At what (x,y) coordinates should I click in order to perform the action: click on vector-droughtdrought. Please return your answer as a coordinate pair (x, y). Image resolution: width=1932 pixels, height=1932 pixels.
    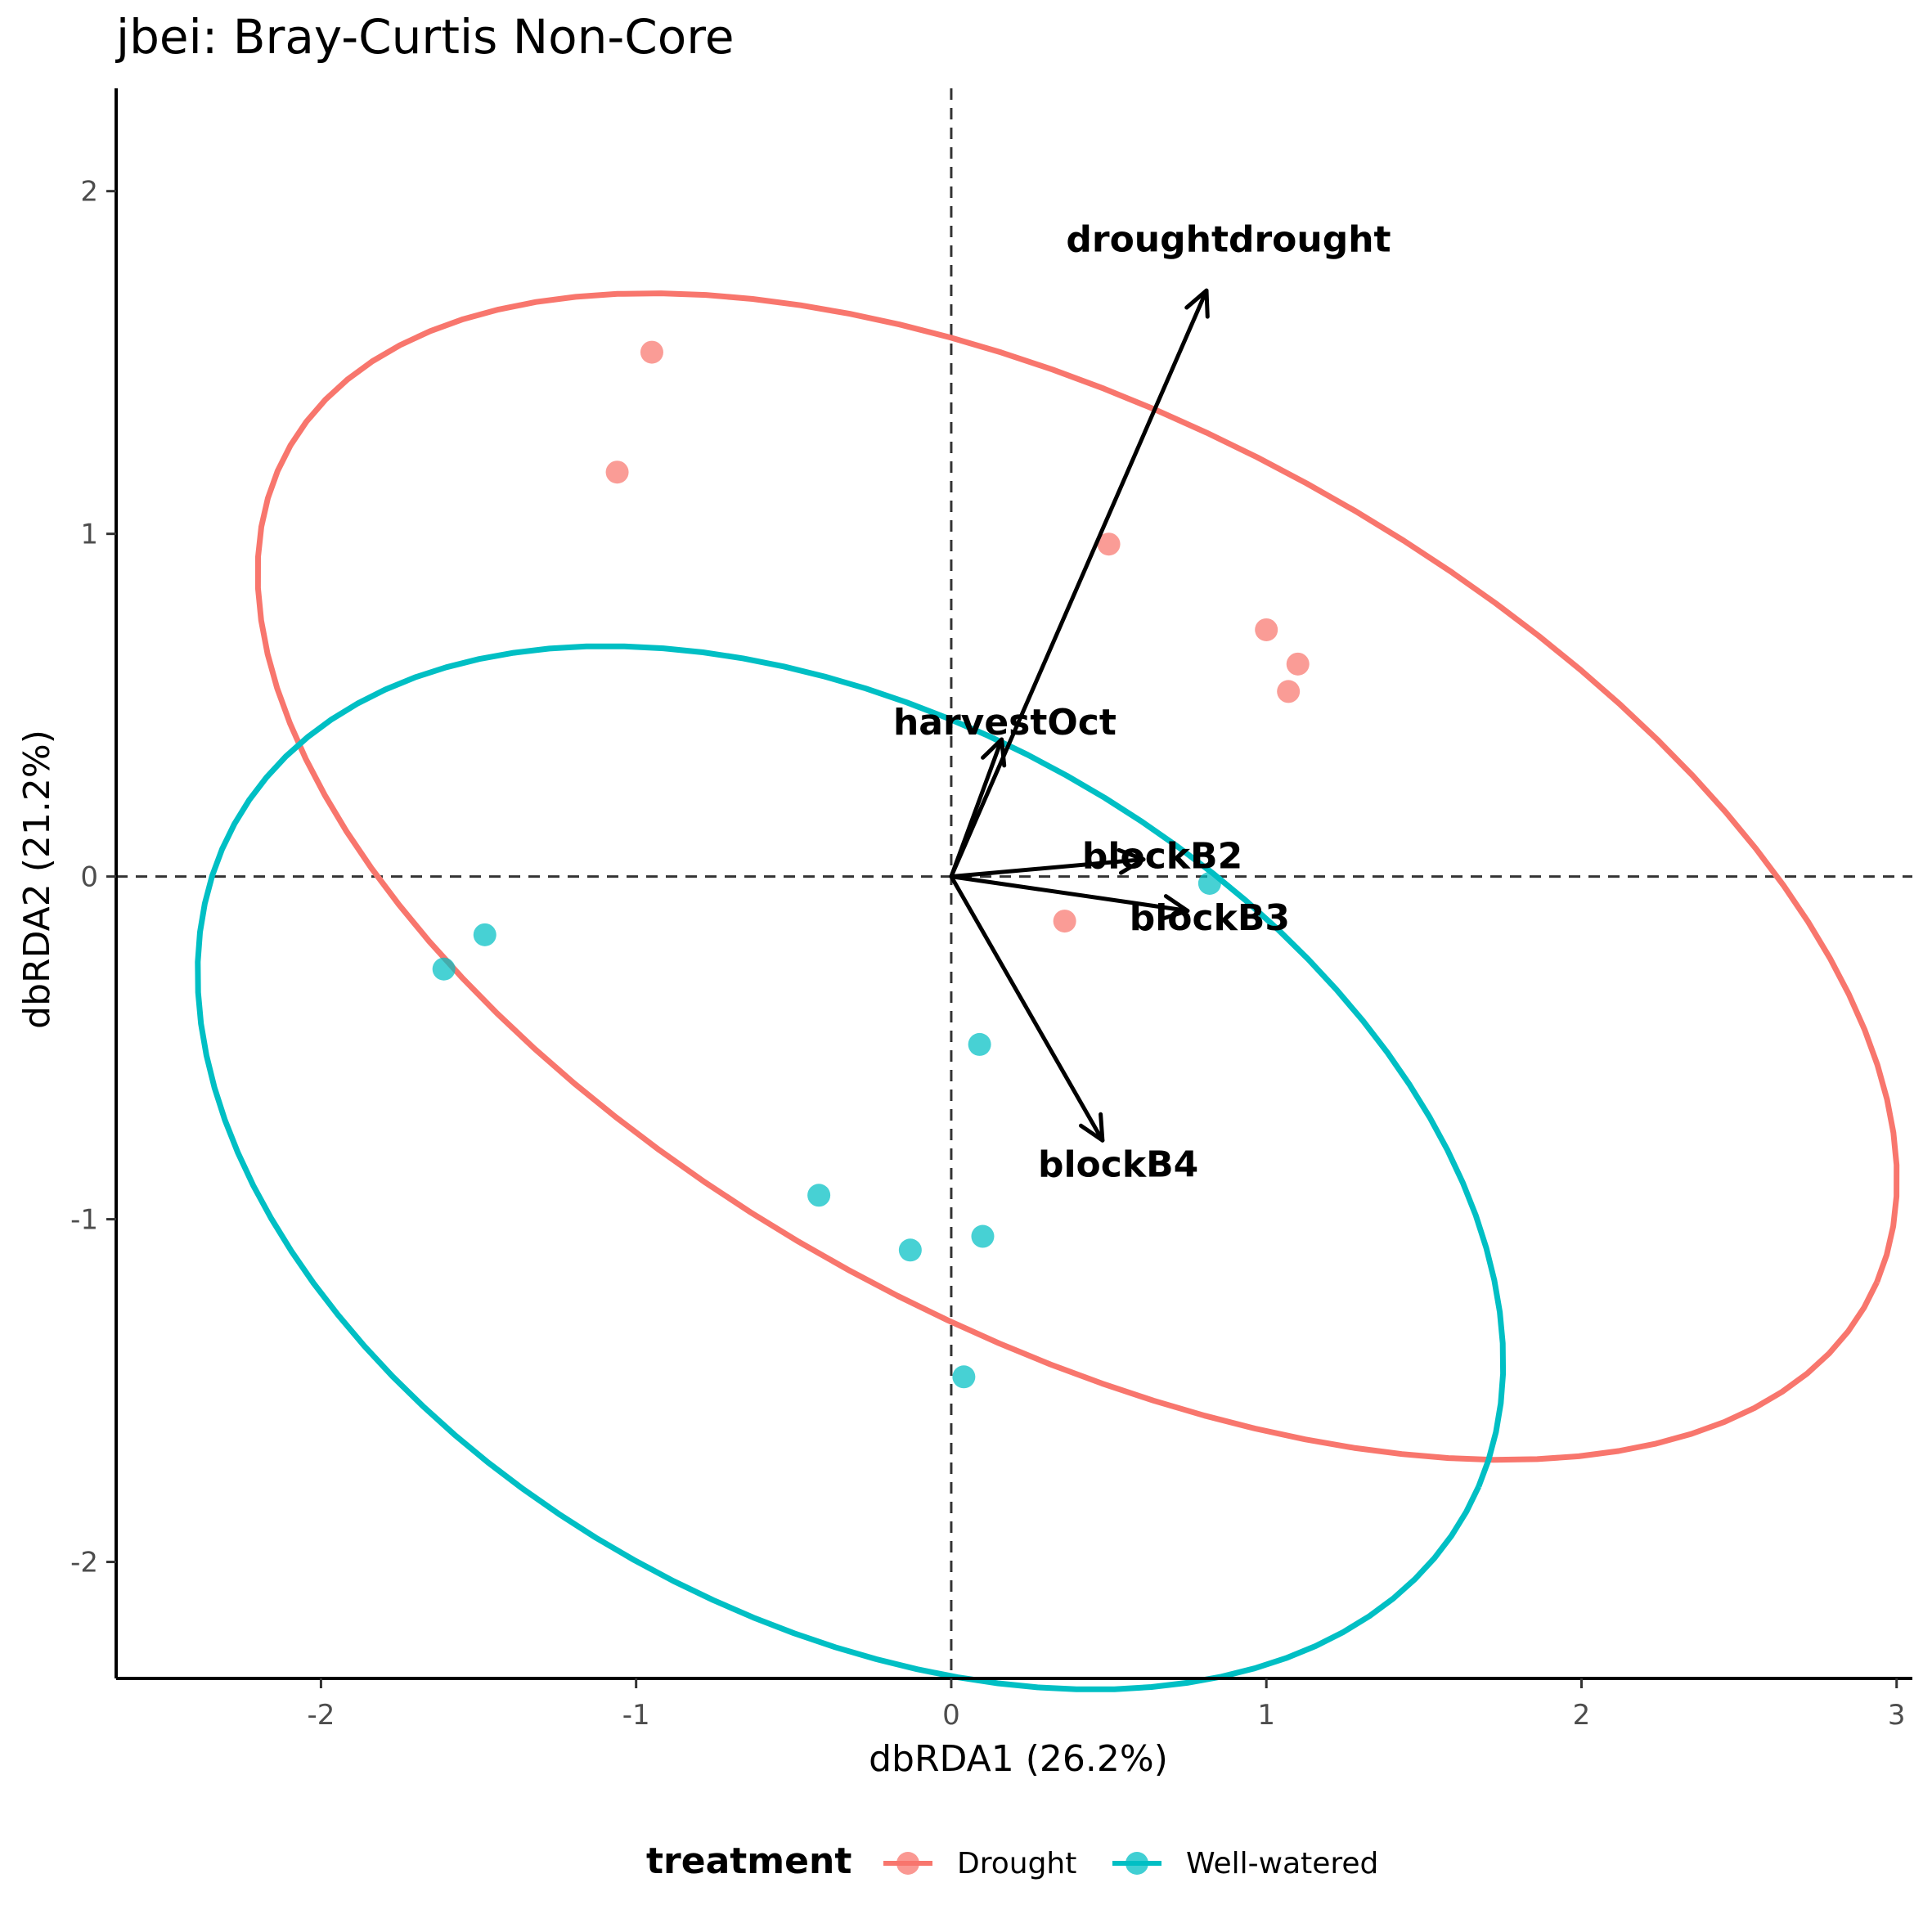
    Looking at the image, I should click on (1079, 583).